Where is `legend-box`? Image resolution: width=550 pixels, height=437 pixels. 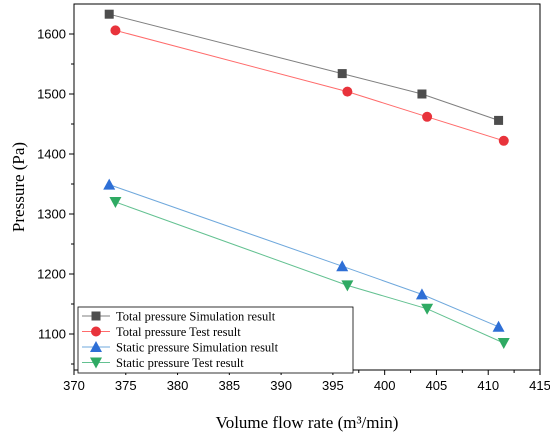
legend-box is located at coordinates (215, 340).